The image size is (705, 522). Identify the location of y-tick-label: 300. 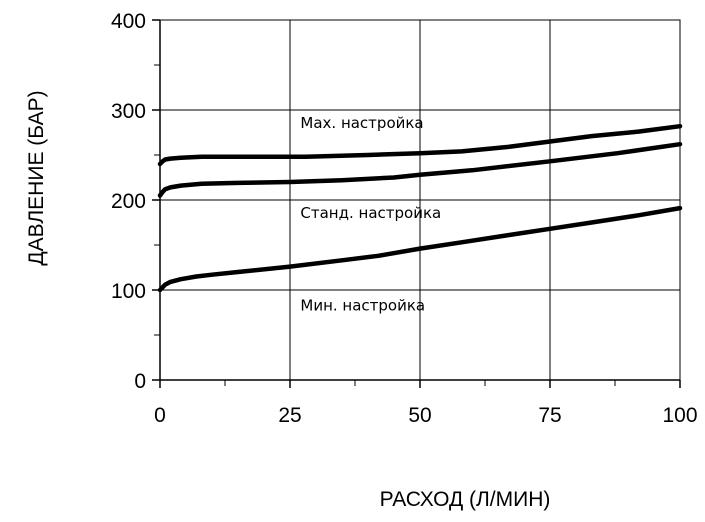
(128, 111).